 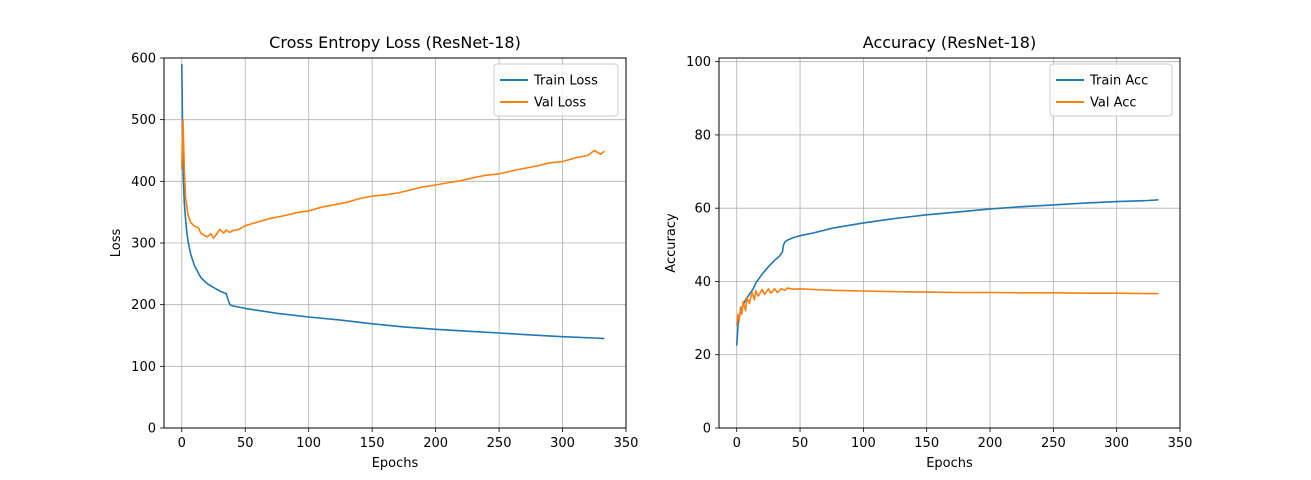 I want to click on loss-y-tick-label: 300, so click(x=143, y=244).